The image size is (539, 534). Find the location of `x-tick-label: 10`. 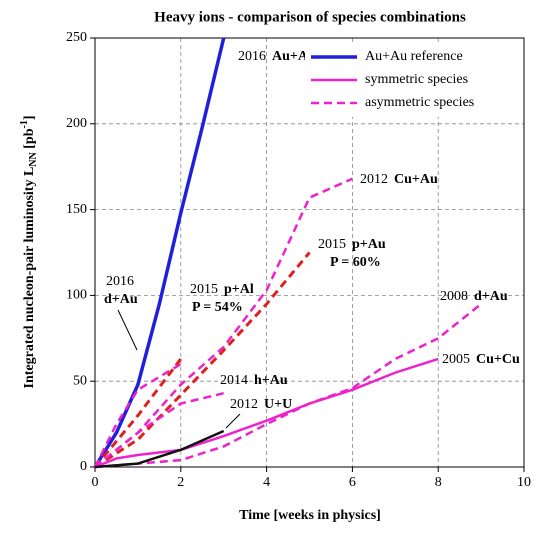

x-tick-label: 10 is located at coordinates (524, 482).